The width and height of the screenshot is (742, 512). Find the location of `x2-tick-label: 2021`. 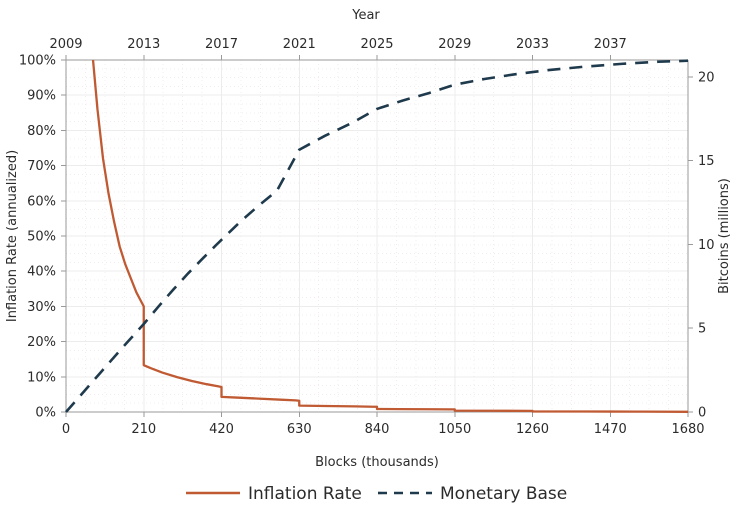

x2-tick-label: 2021 is located at coordinates (299, 44).